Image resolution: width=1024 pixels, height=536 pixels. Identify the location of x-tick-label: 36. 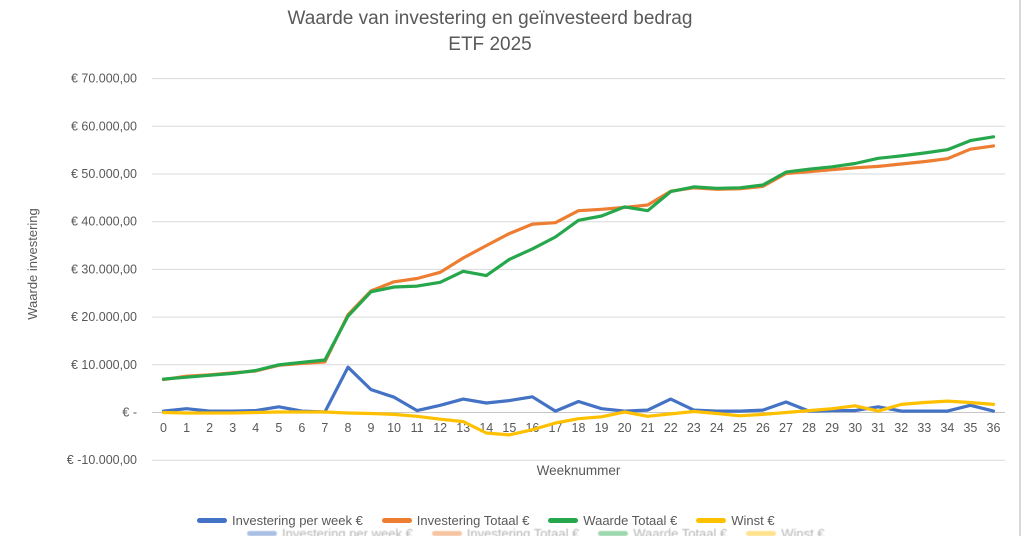
(994, 428).